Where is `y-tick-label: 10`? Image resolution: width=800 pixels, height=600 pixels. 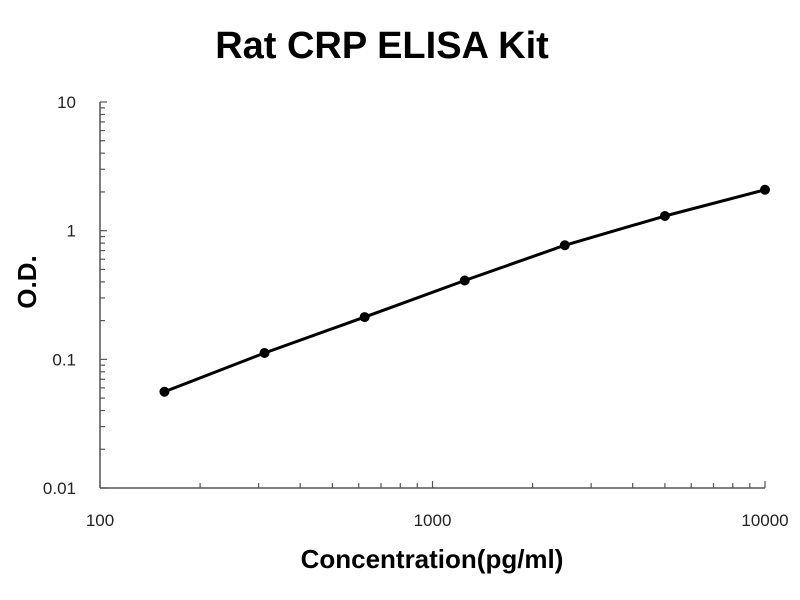 y-tick-label: 10 is located at coordinates (66, 102).